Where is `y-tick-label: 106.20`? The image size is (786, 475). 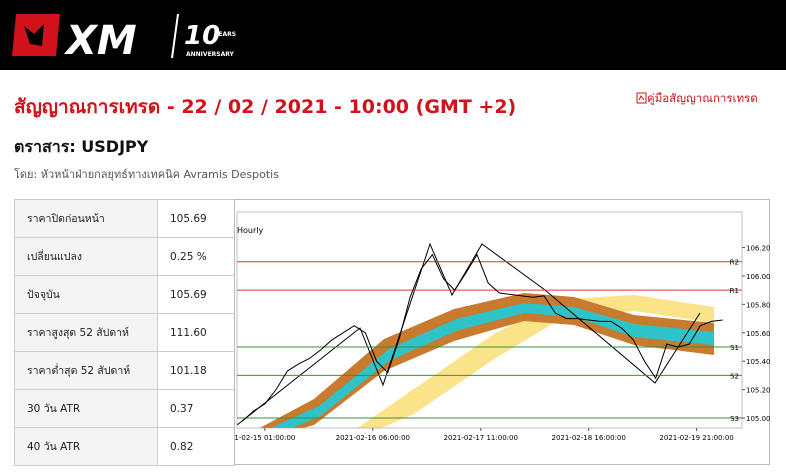 y-tick-label: 106.20 is located at coordinates (758, 249).